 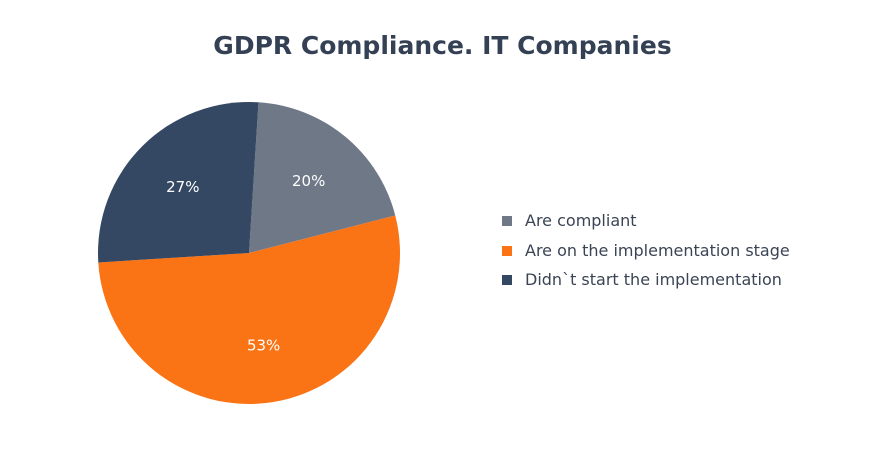 I want to click on chart-title: GDPR Compliance. IT Companies, so click(x=442, y=45).